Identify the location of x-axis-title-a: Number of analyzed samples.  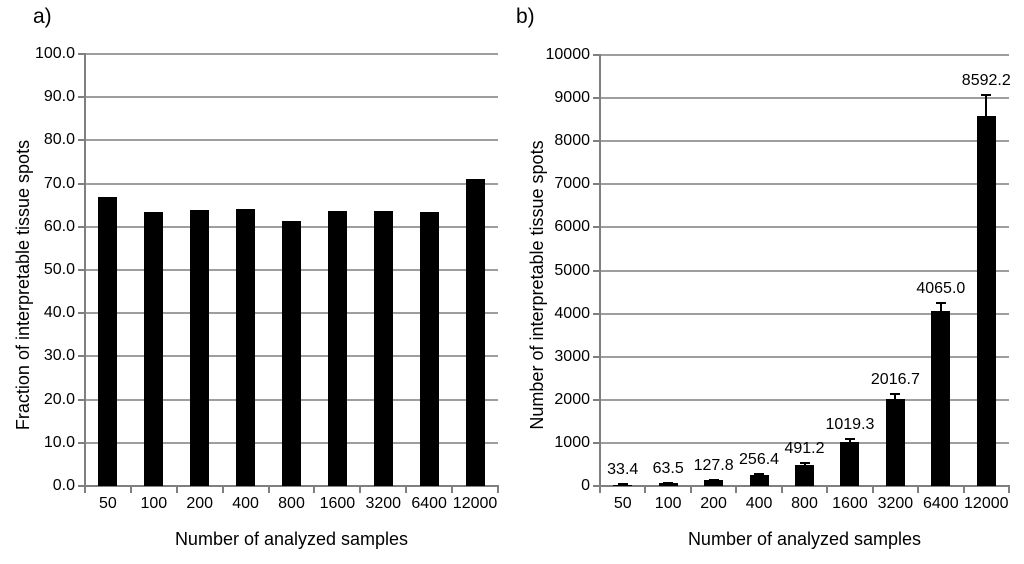
(291, 539).